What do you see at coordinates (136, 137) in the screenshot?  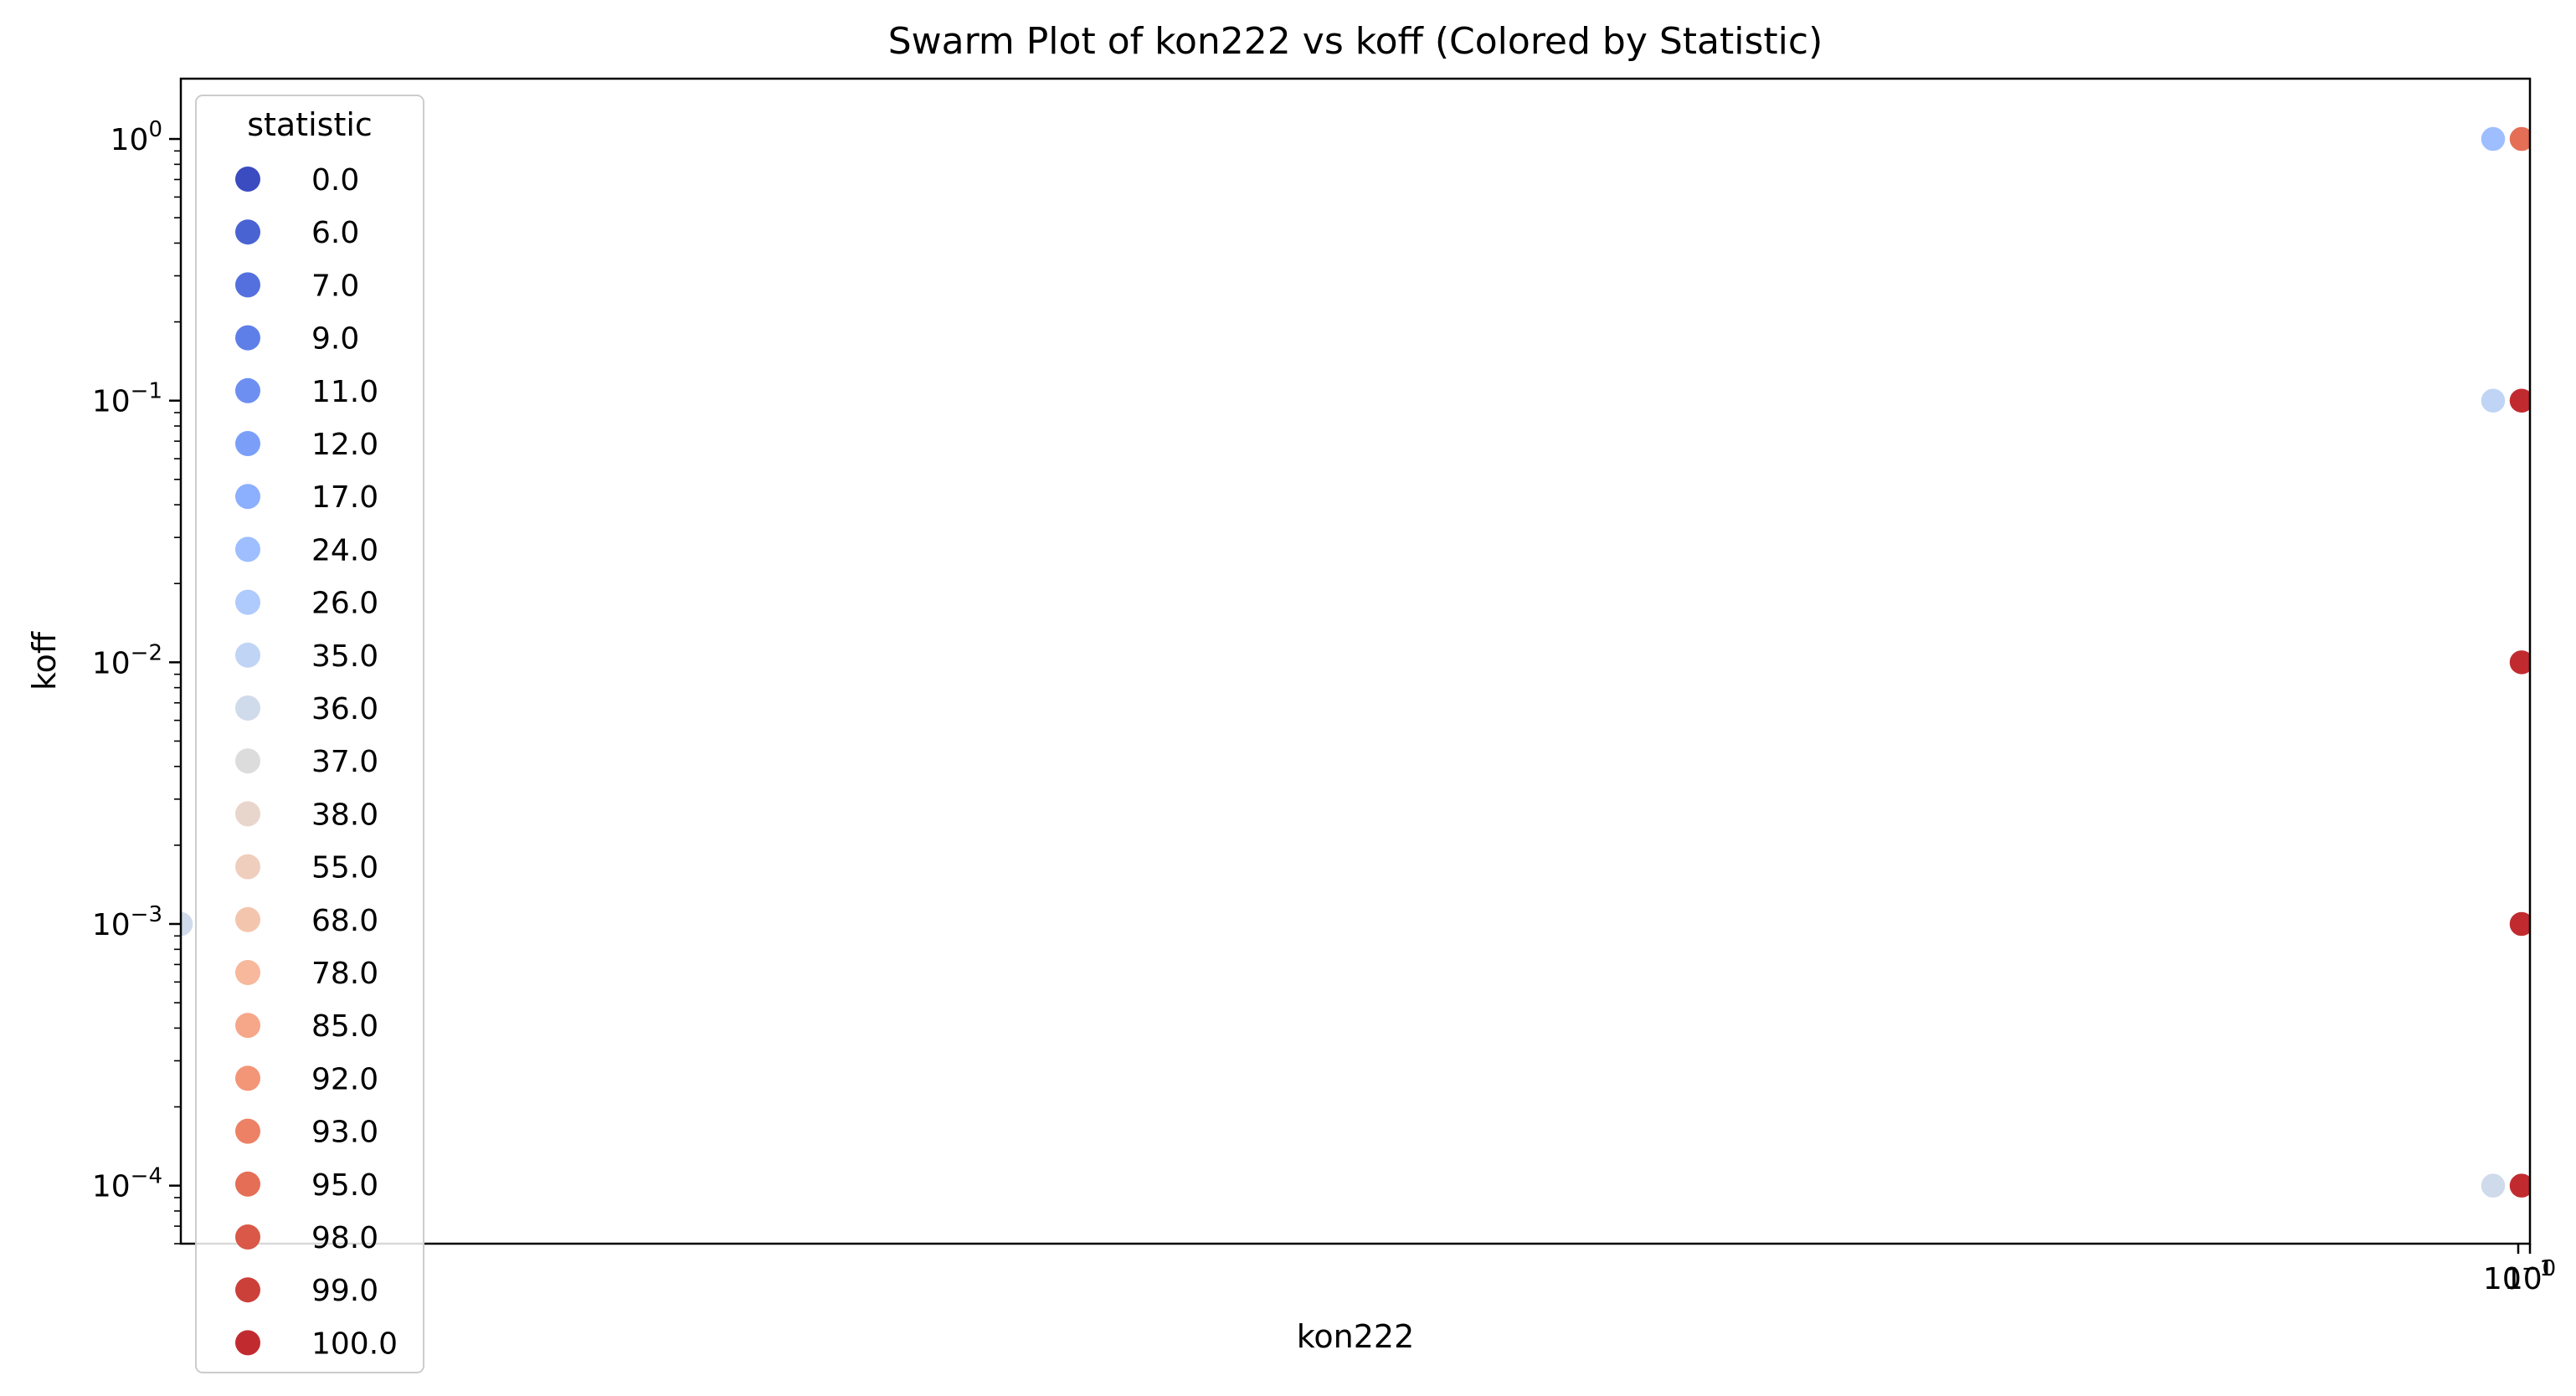 I see `y-tick-label: 10⁰` at bounding box center [136, 137].